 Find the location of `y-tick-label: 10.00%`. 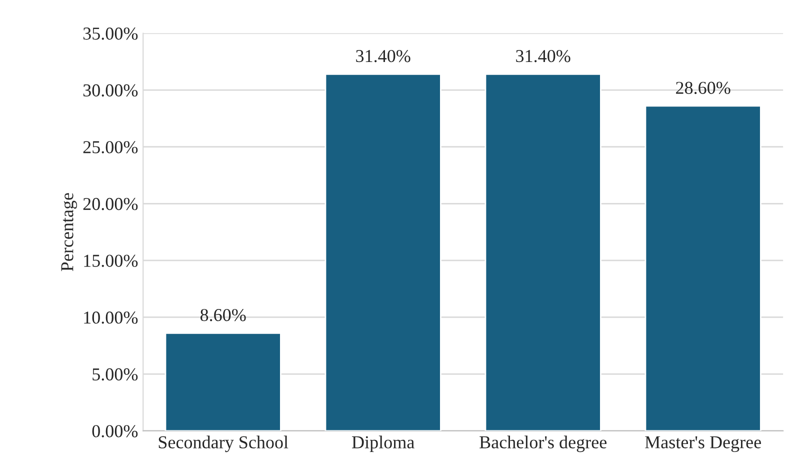

y-tick-label: 10.00% is located at coordinates (111, 317).